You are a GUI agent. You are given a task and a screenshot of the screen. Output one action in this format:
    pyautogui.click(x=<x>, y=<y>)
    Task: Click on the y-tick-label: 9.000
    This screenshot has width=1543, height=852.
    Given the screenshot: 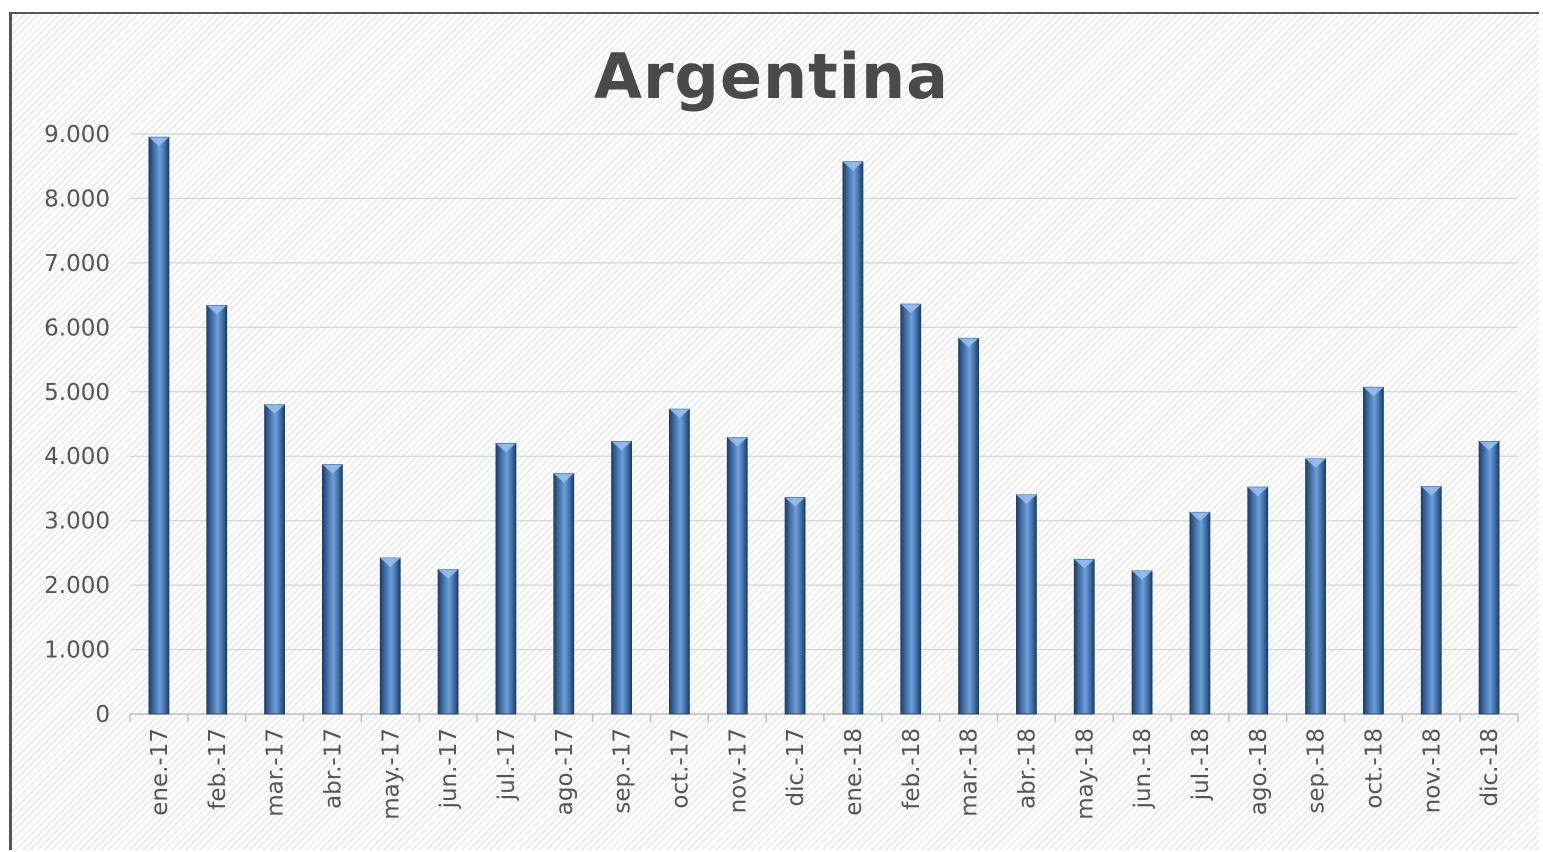 What is the action you would take?
    pyautogui.click(x=77, y=135)
    